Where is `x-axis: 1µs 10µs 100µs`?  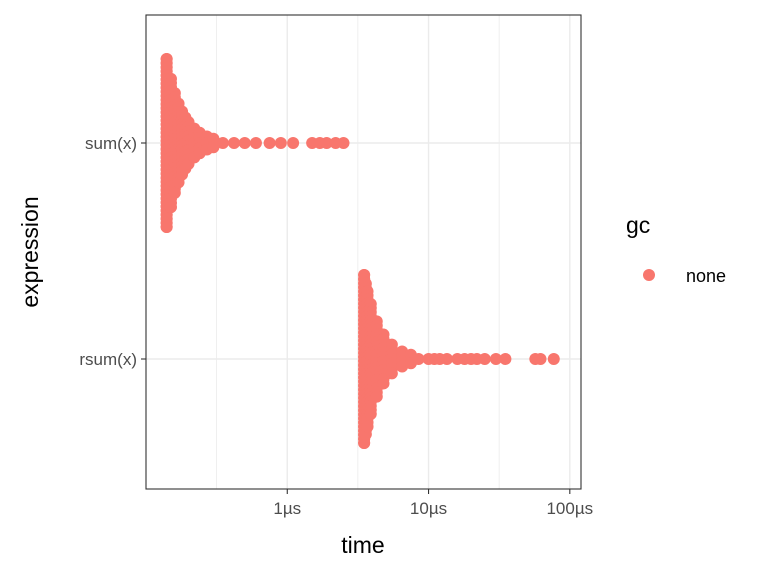 x-axis: 1µs 10µs 100µs is located at coordinates (433, 503).